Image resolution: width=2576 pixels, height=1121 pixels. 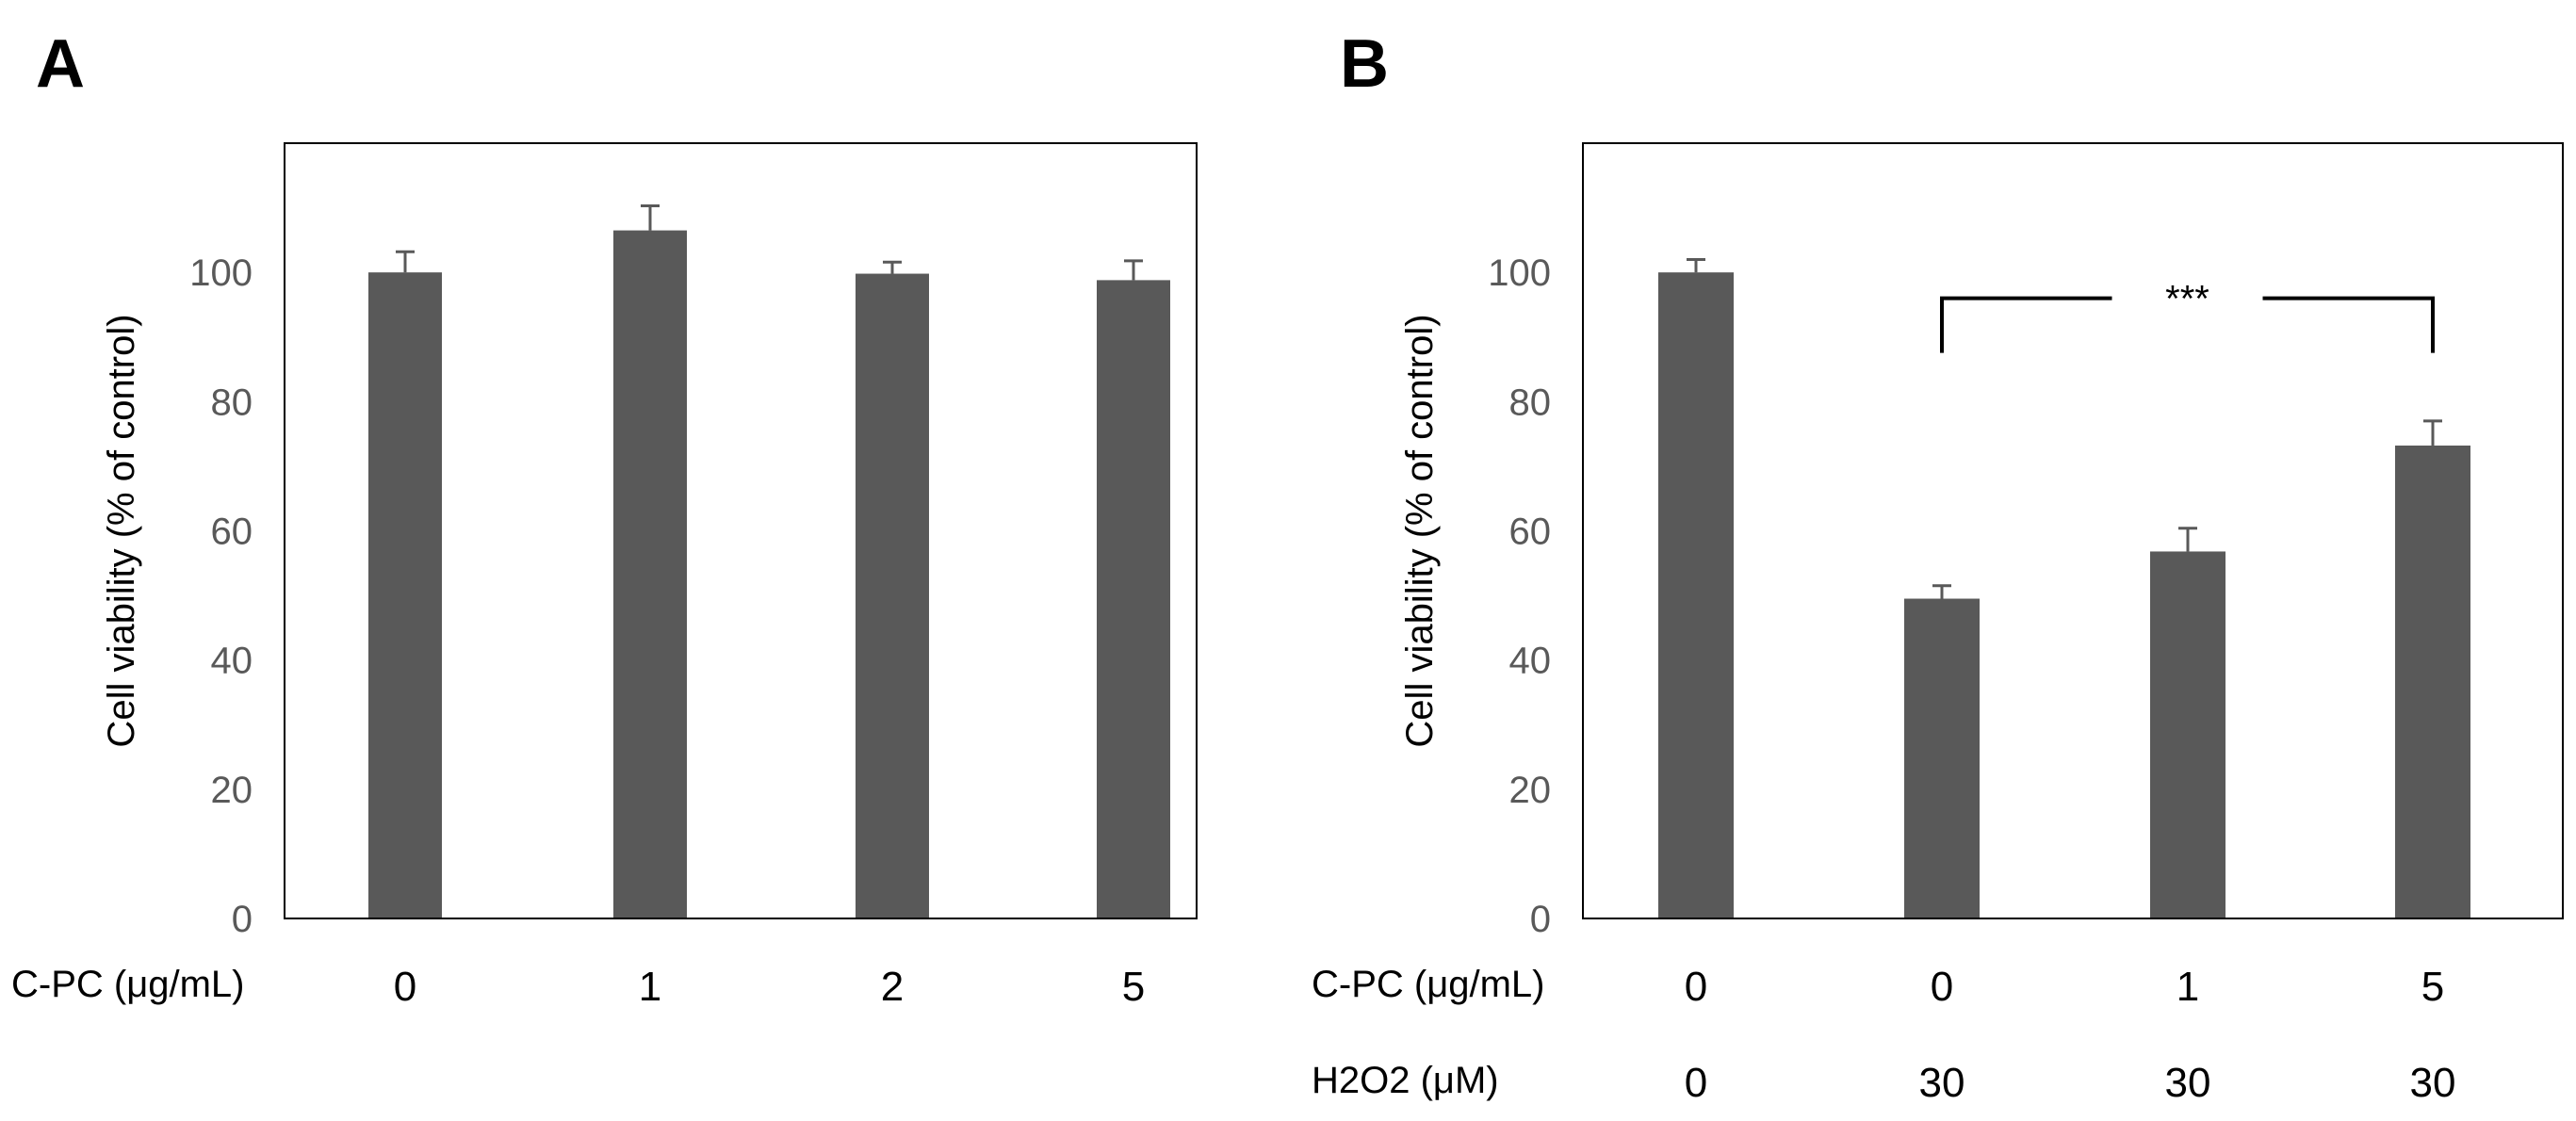 I want to click on y-tick-label-b-60: 60, so click(x=1530, y=533).